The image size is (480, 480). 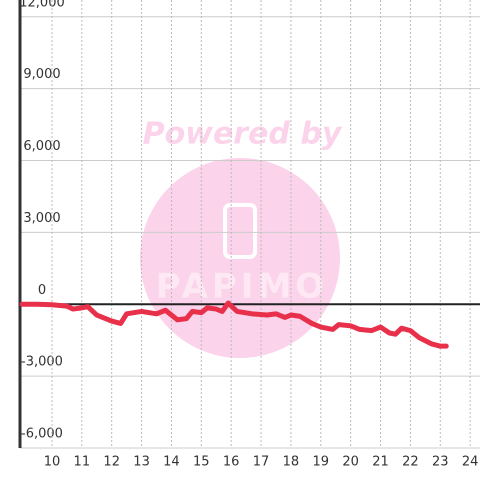 I want to click on x-tick-label: 10, so click(x=52, y=462).